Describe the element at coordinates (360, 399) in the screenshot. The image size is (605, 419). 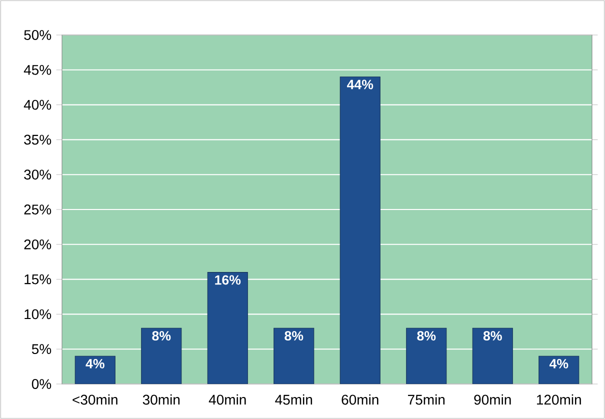
I see `x-tick-label: 60min` at that location.